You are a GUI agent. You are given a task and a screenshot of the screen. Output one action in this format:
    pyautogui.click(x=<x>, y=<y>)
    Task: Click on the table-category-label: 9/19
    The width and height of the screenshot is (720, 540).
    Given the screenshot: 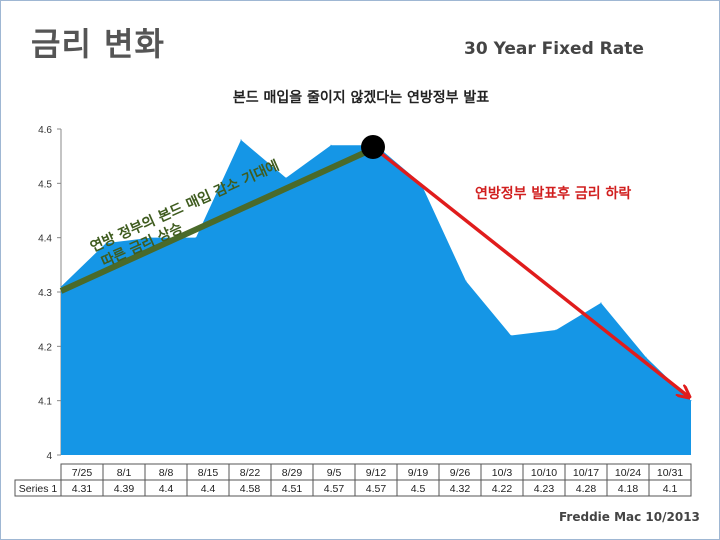 What is the action you would take?
    pyautogui.click(x=418, y=473)
    